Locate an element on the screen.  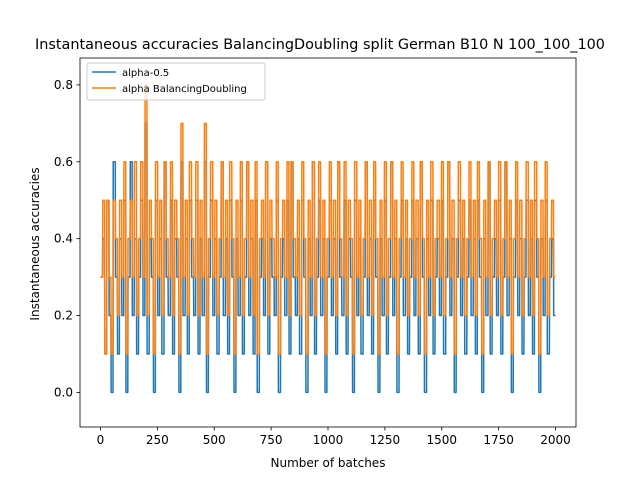
x-tick-label-1750: 1750 is located at coordinates (498, 440).